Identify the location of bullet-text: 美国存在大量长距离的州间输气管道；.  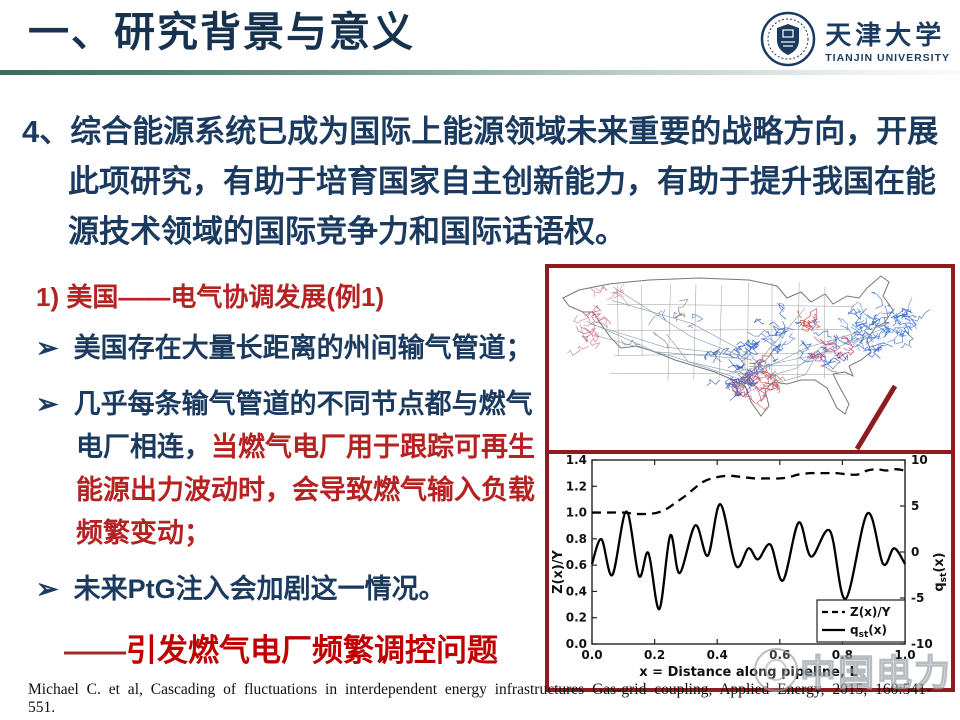
(303, 348).